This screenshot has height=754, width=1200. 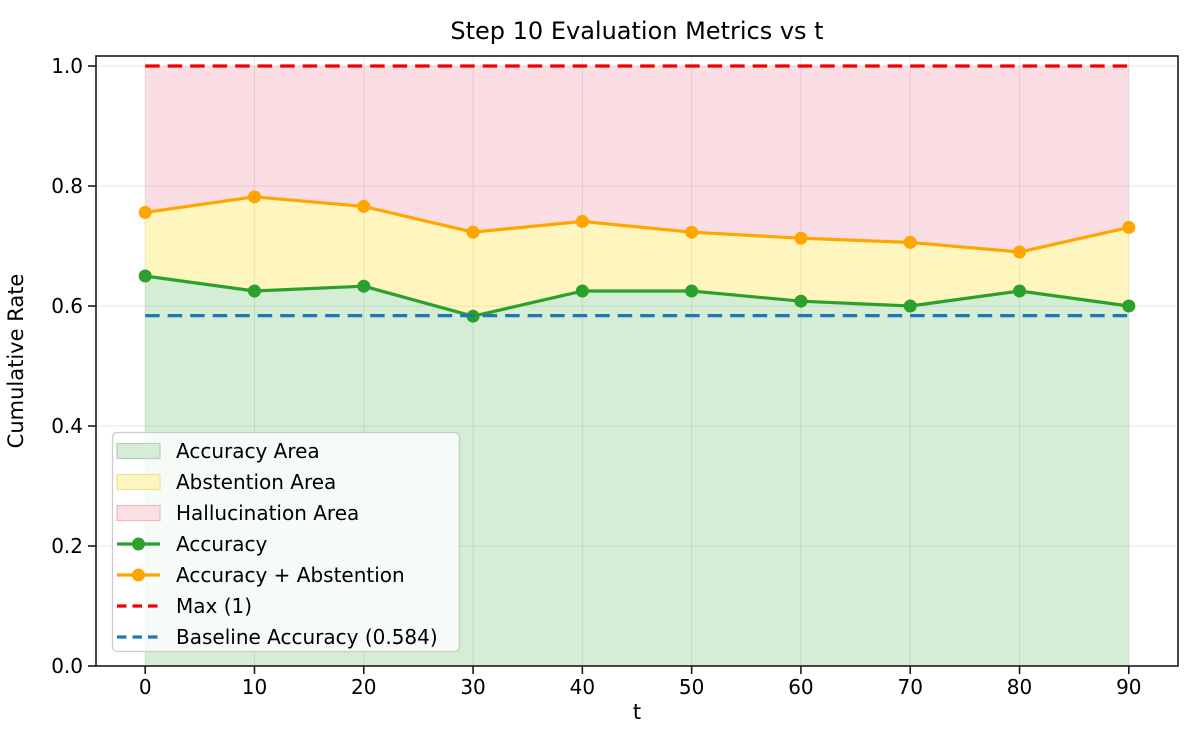 What do you see at coordinates (307, 637) in the screenshot?
I see `legend-label: Baseline Accuracy (0.584)` at bounding box center [307, 637].